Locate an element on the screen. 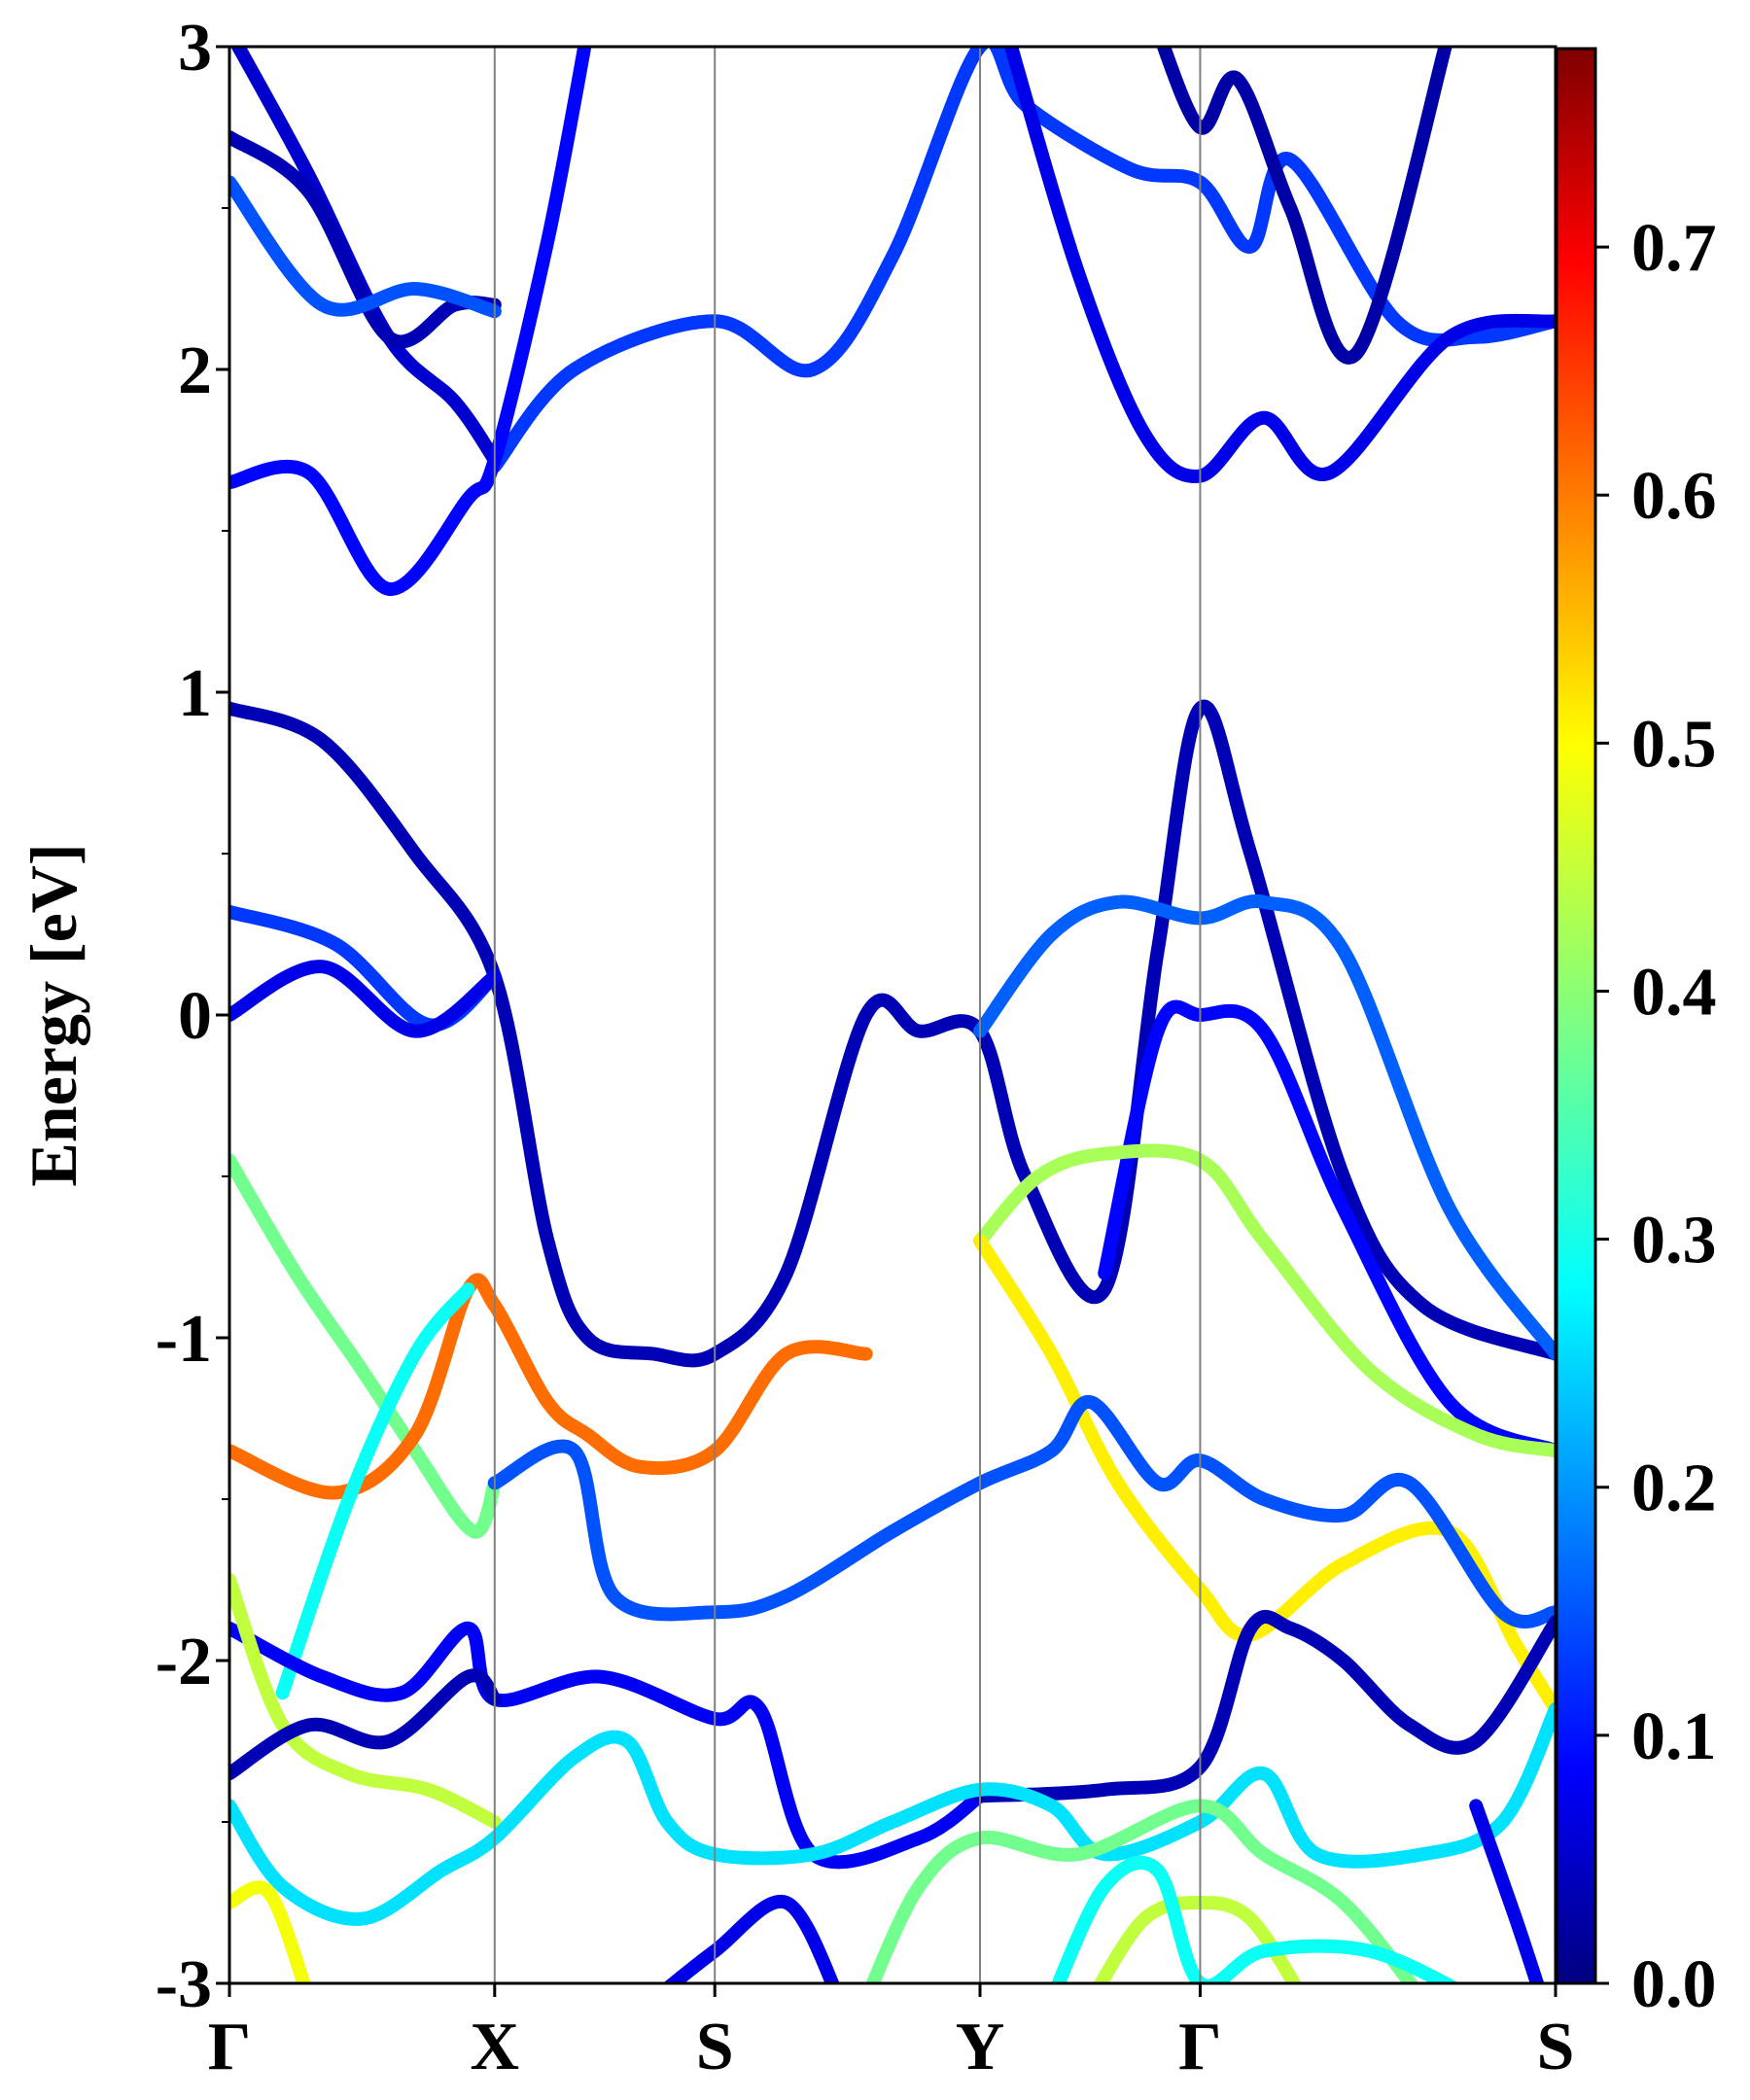  y-tick-label: 3 is located at coordinates (195, 48).